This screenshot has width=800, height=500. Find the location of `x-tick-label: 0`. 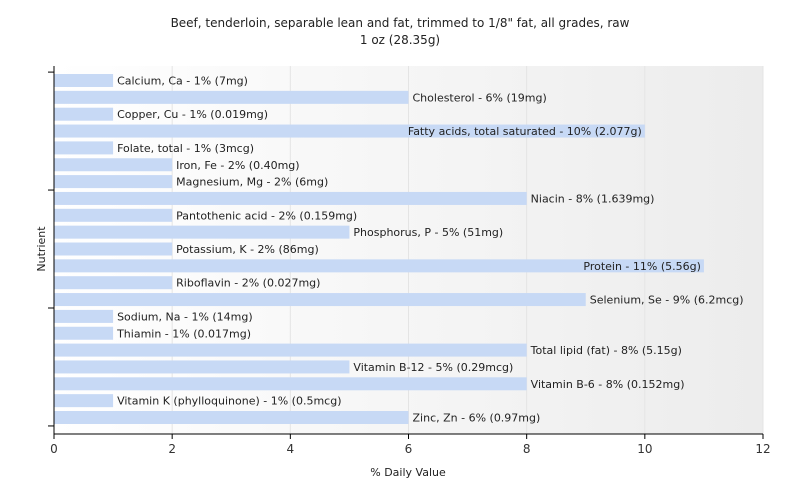

x-tick-label: 0 is located at coordinates (54, 449).